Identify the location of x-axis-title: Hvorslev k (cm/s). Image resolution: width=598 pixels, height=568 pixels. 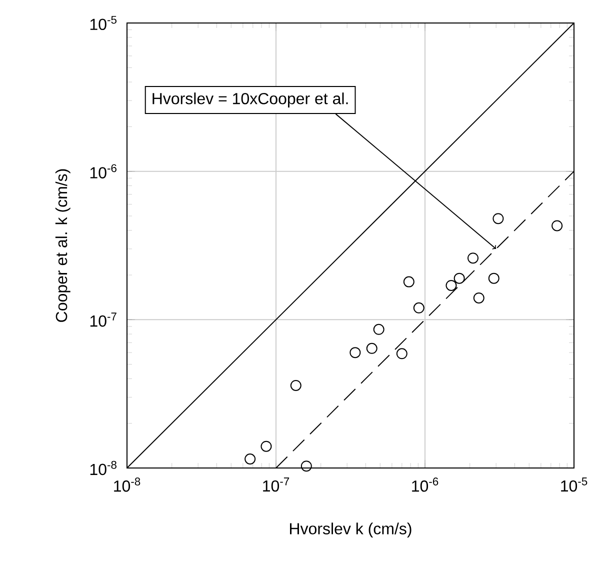
(351, 530).